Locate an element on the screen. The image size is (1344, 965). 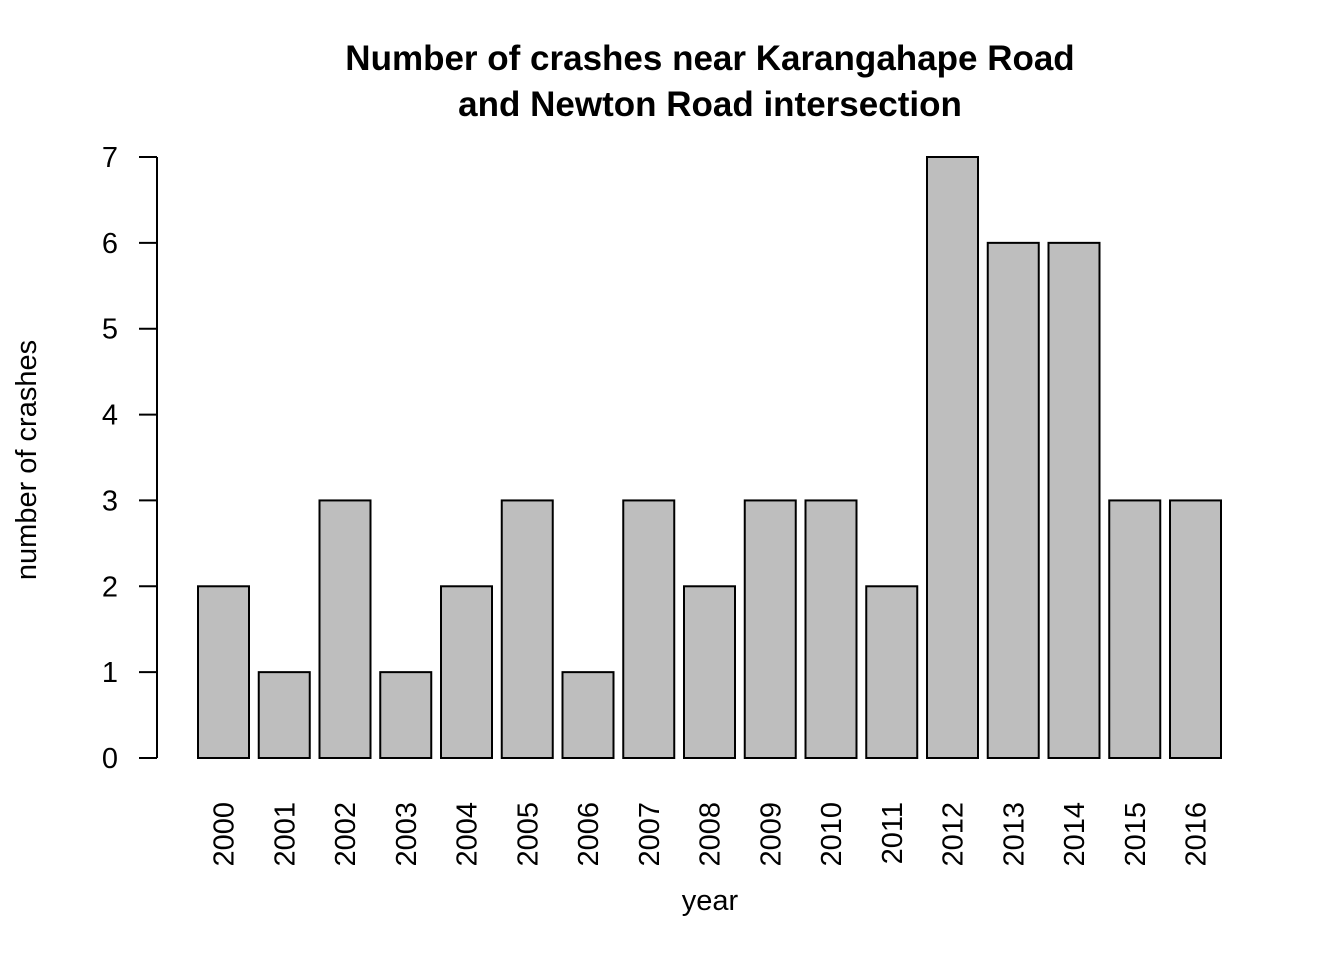
bar-2014 is located at coordinates (1074, 500).